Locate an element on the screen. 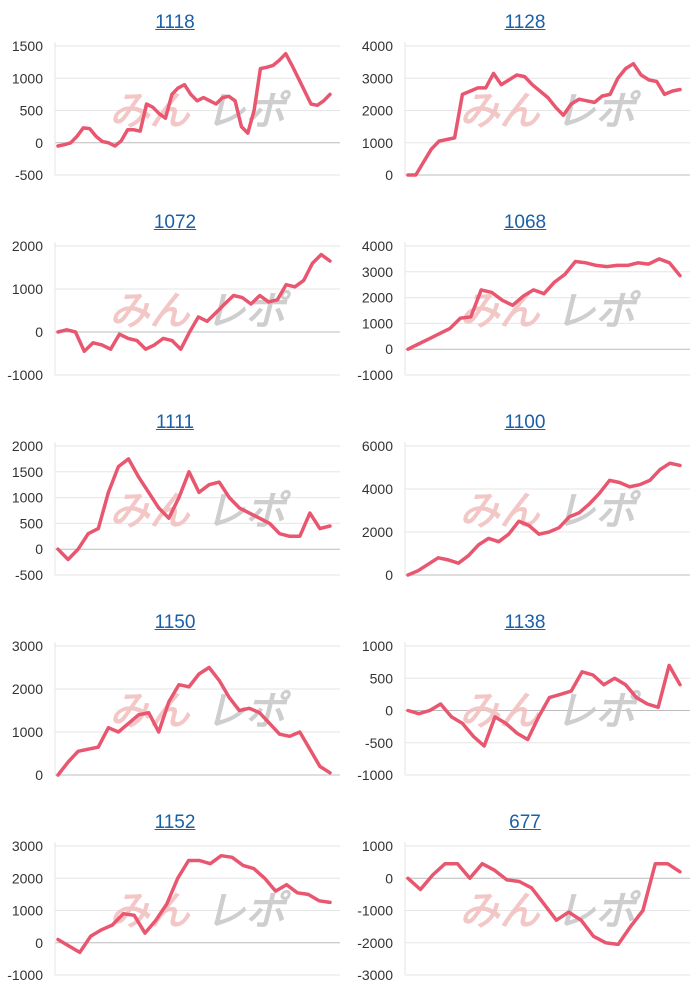 Image resolution: width=700 pixels, height=1000 pixels. chart-panel: 1138 -1000 -500 0 500 1000 みん レポ is located at coordinates (525, 700).